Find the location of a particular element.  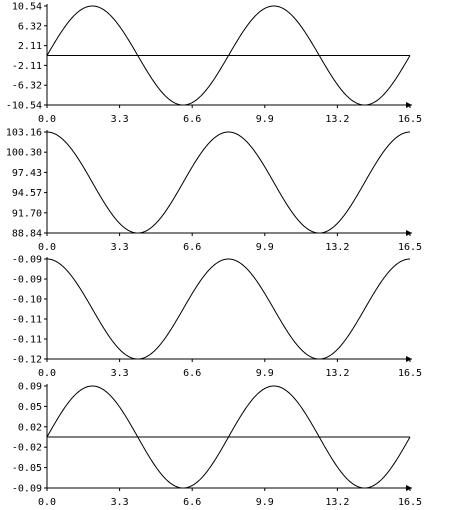

y-tick-label: -0.02 is located at coordinates (27, 448).